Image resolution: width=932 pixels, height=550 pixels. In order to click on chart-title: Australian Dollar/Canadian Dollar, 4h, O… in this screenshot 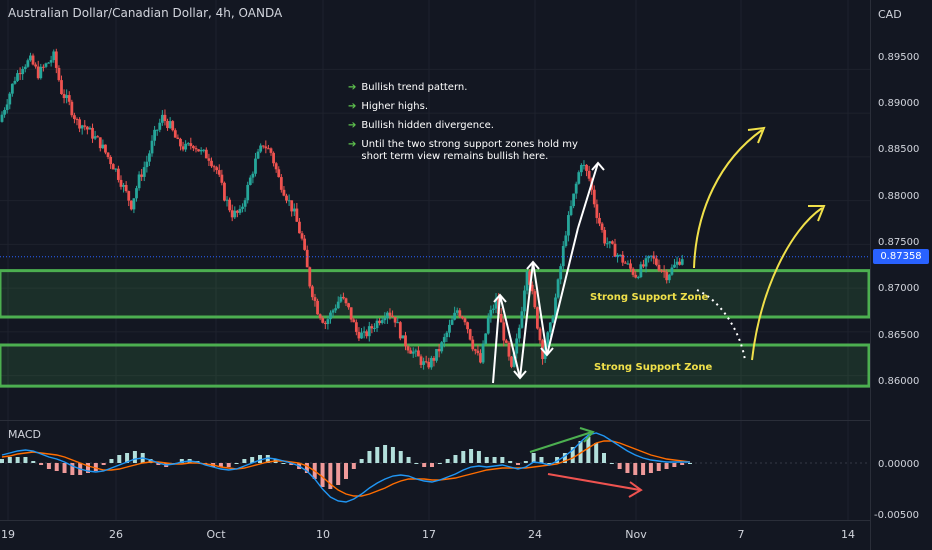, I will do `click(145, 13)`.